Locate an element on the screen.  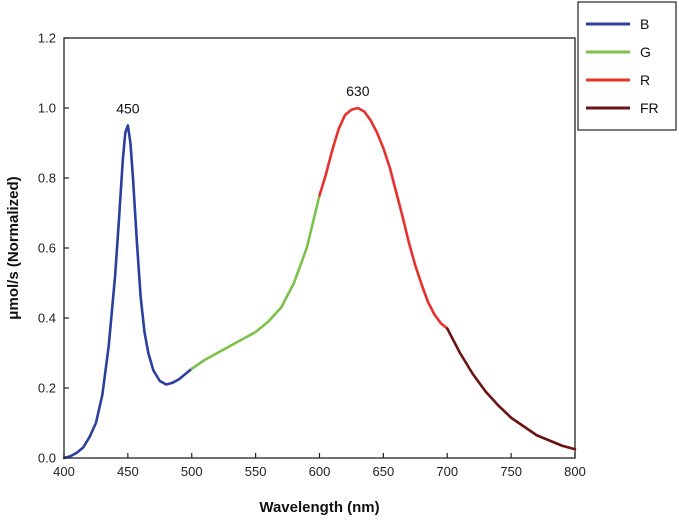
y-axis-title: μmol/s (Normalized) is located at coordinates (13, 247).